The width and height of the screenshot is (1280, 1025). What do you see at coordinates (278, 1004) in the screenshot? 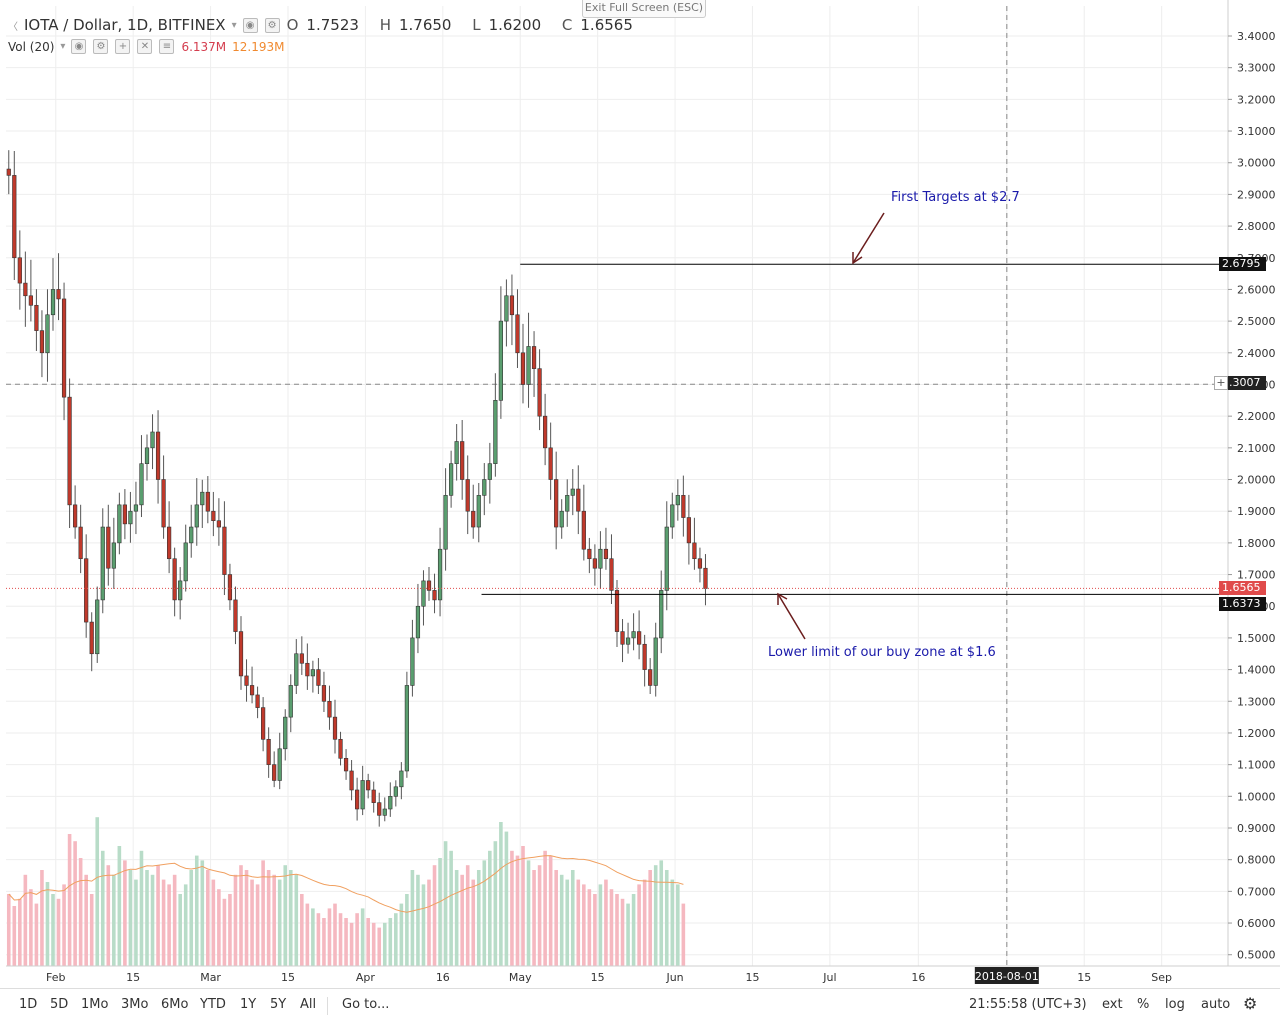
I see `range-5y: 5Y` at bounding box center [278, 1004].